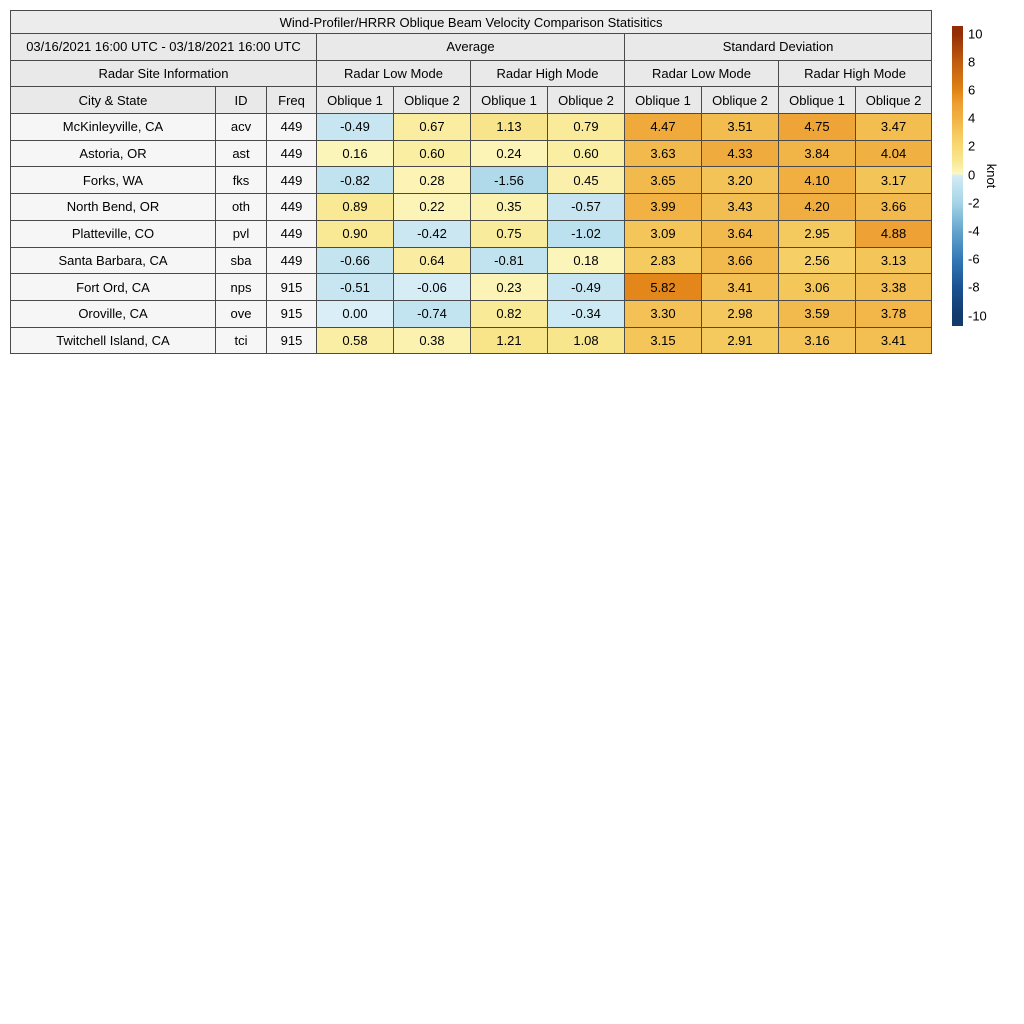  Describe the element at coordinates (740, 180) in the screenshot. I see `value-cell: 3.20` at that location.